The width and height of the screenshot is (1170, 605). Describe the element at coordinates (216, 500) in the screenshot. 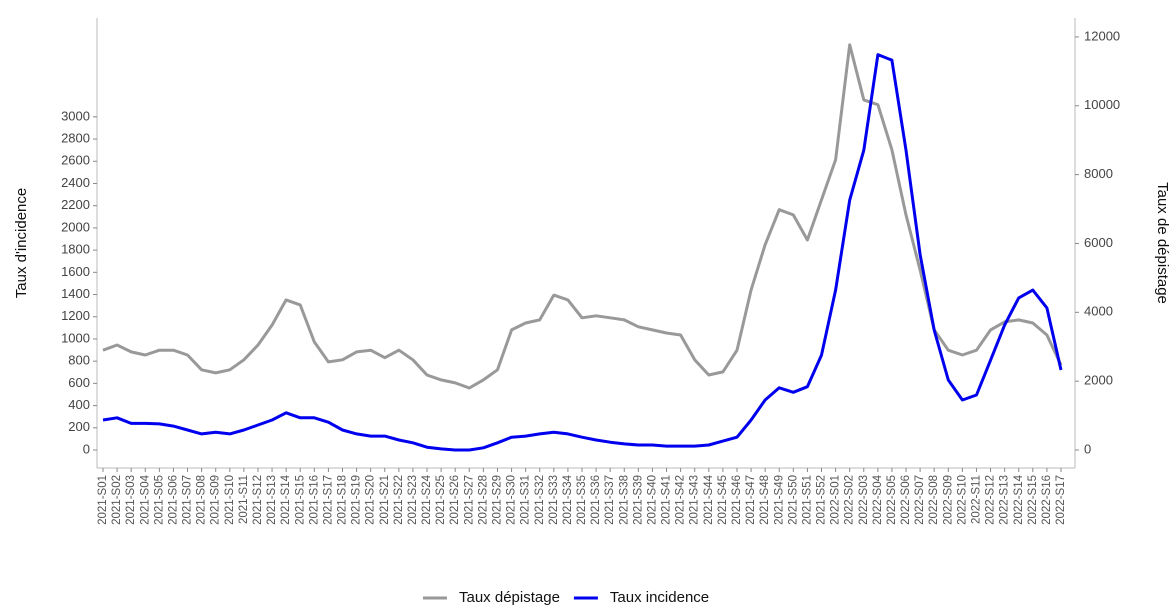

I see `x-tick-label: 2021-S09` at that location.